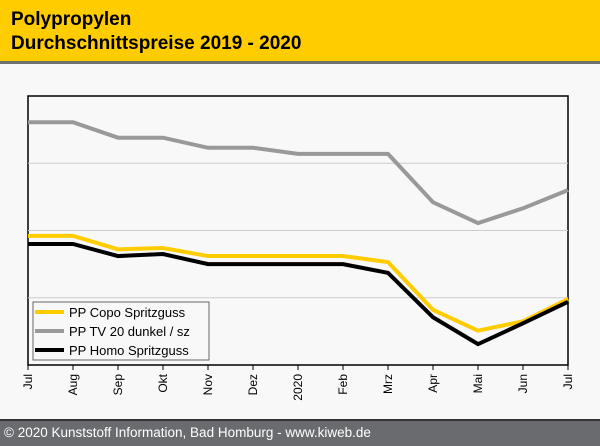 The image size is (600, 446). I want to click on x-tick-label: Feb, so click(343, 384).